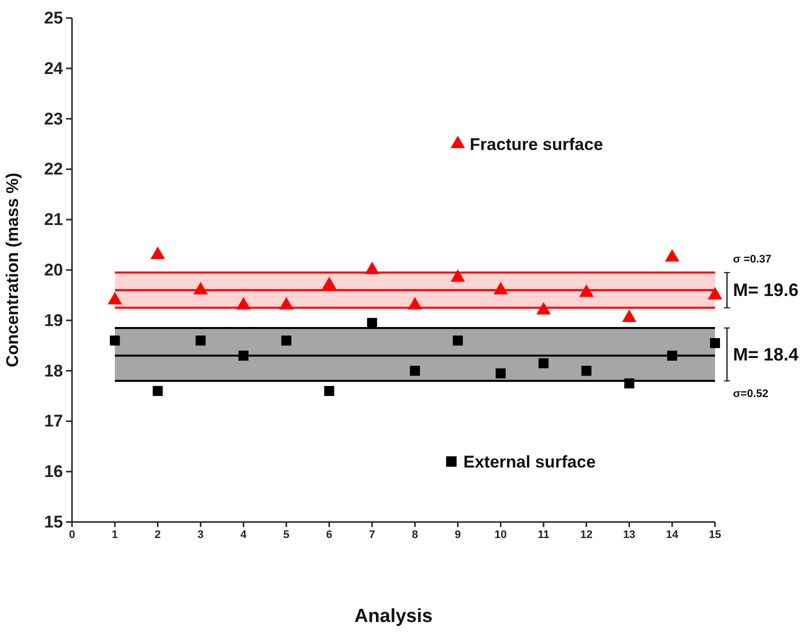  Describe the element at coordinates (12, 270) in the screenshot. I see `y-axis-title: Concentration (mass %)` at that location.